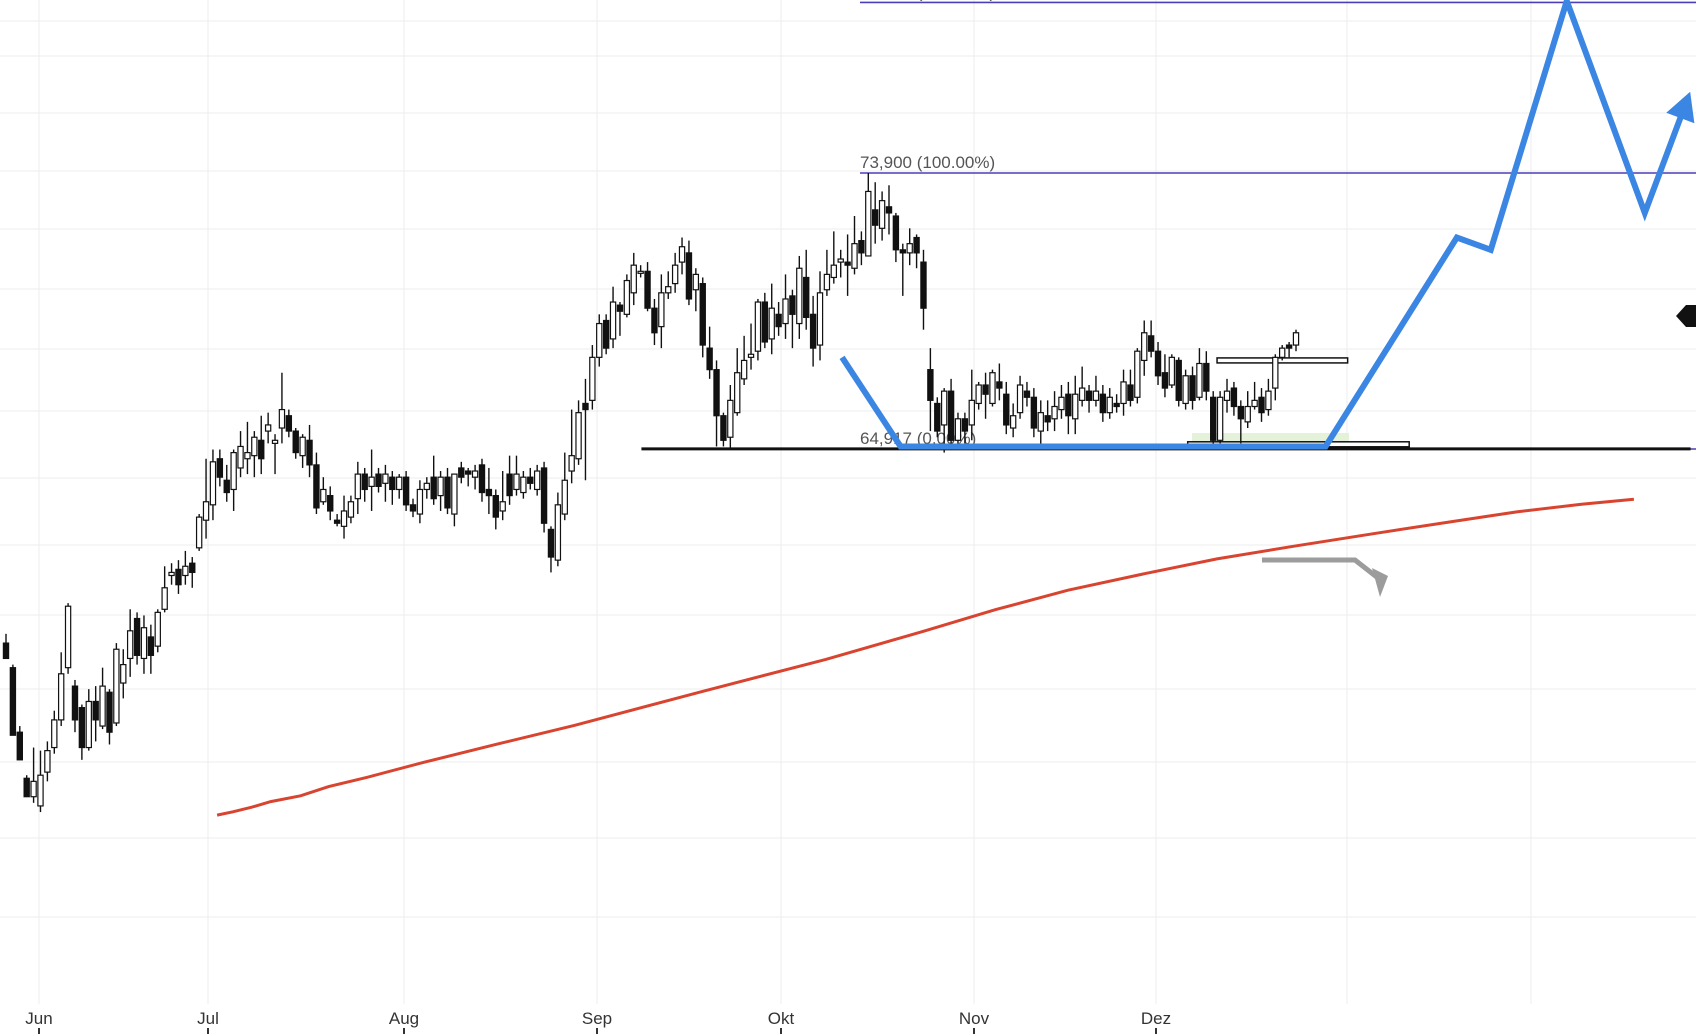  I want to click on x-axis-label: Jun, so click(38, 1018).